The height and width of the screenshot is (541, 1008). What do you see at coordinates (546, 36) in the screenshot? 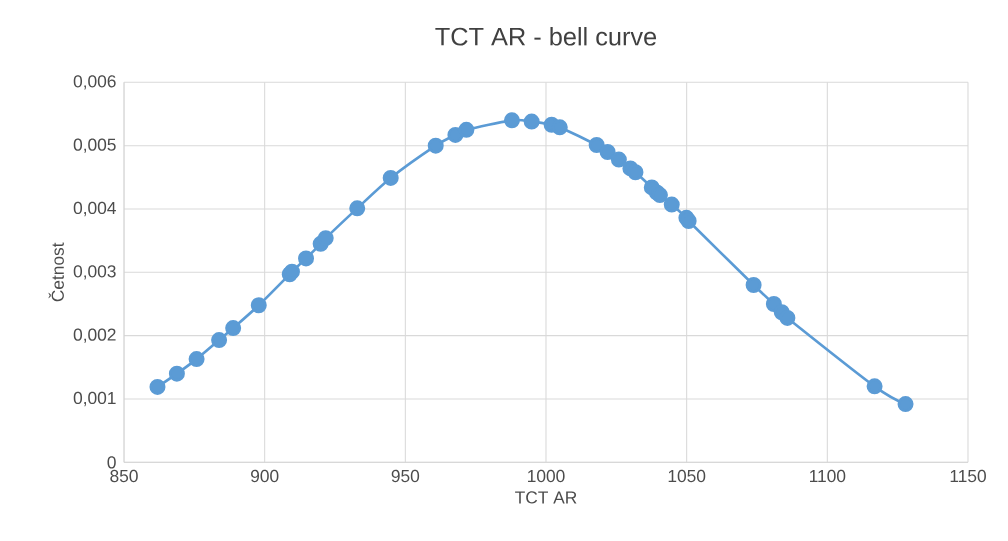
I see `chart-title: TCT AR - bell curve` at bounding box center [546, 36].